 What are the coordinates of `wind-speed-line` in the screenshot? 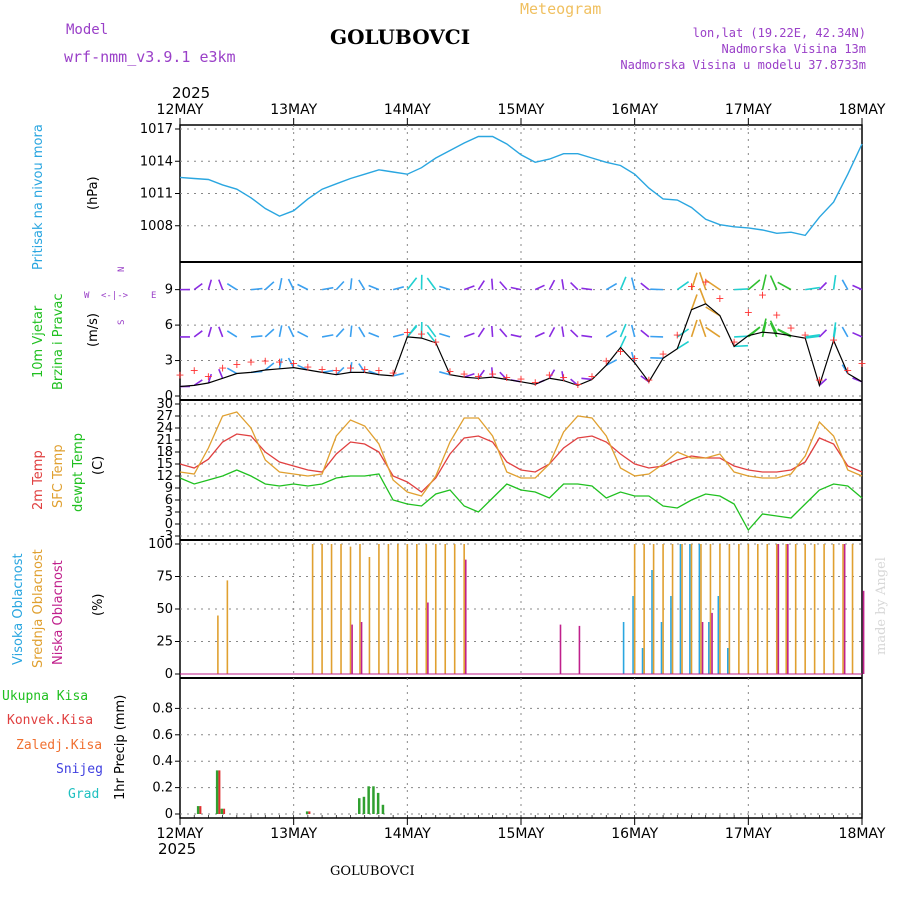 It's located at (521, 345).